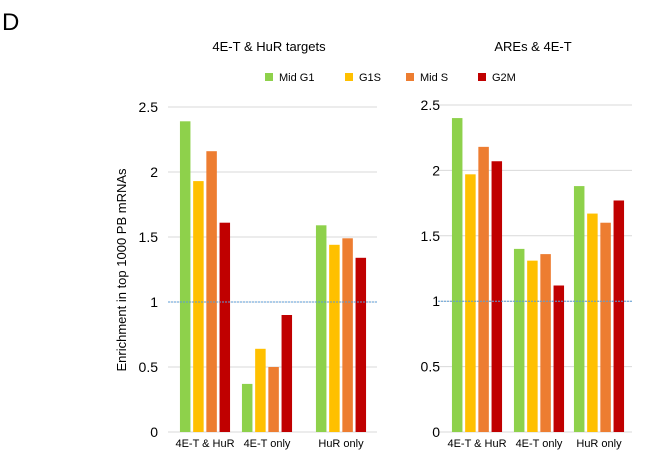 Image resolution: width=645 pixels, height=463 pixels. What do you see at coordinates (434, 78) in the screenshot?
I see `legend-entry: Mid S` at bounding box center [434, 78].